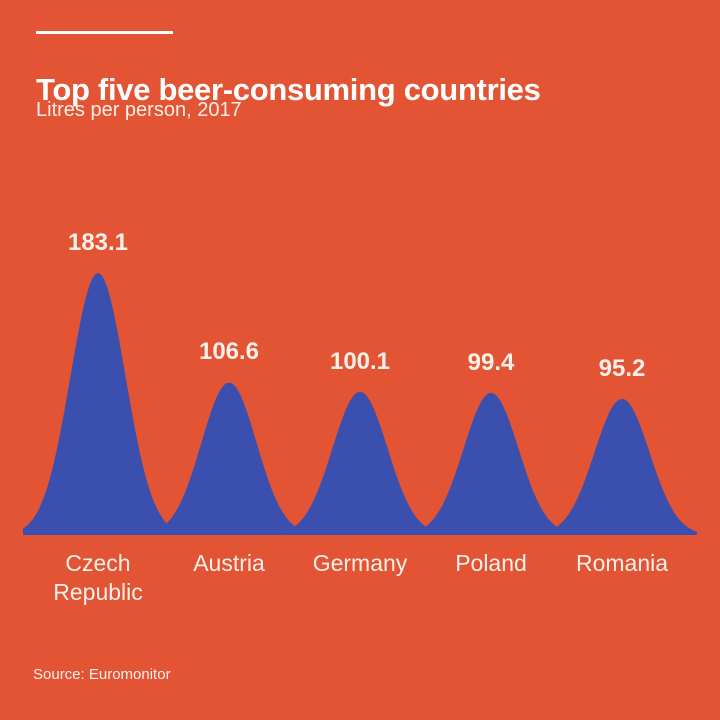 The image size is (720, 720). I want to click on value-label: 95.2, so click(622, 368).